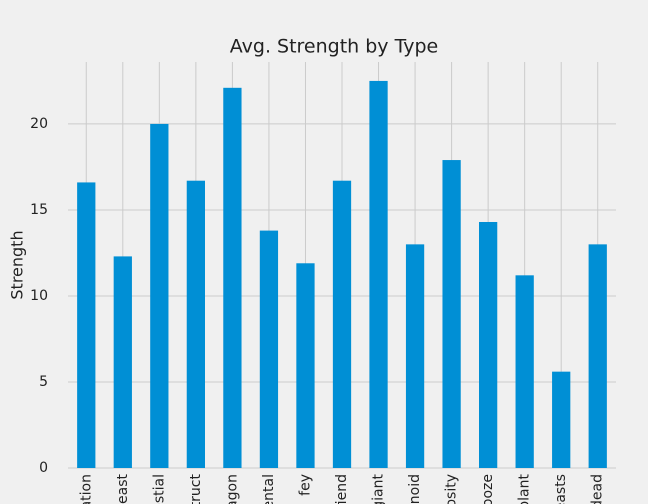  Describe the element at coordinates (17, 264) in the screenshot. I see `y-axis-label: Strength` at that location.